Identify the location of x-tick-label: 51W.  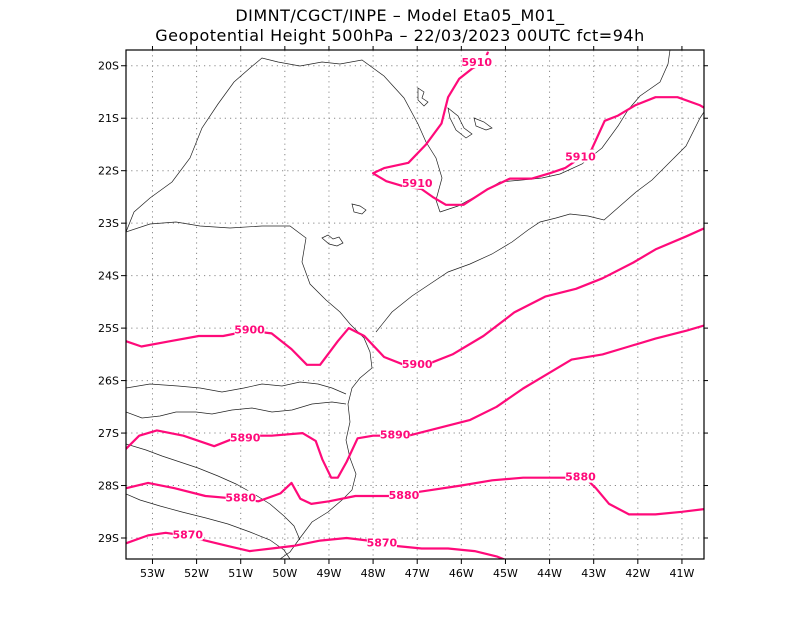
(240, 573).